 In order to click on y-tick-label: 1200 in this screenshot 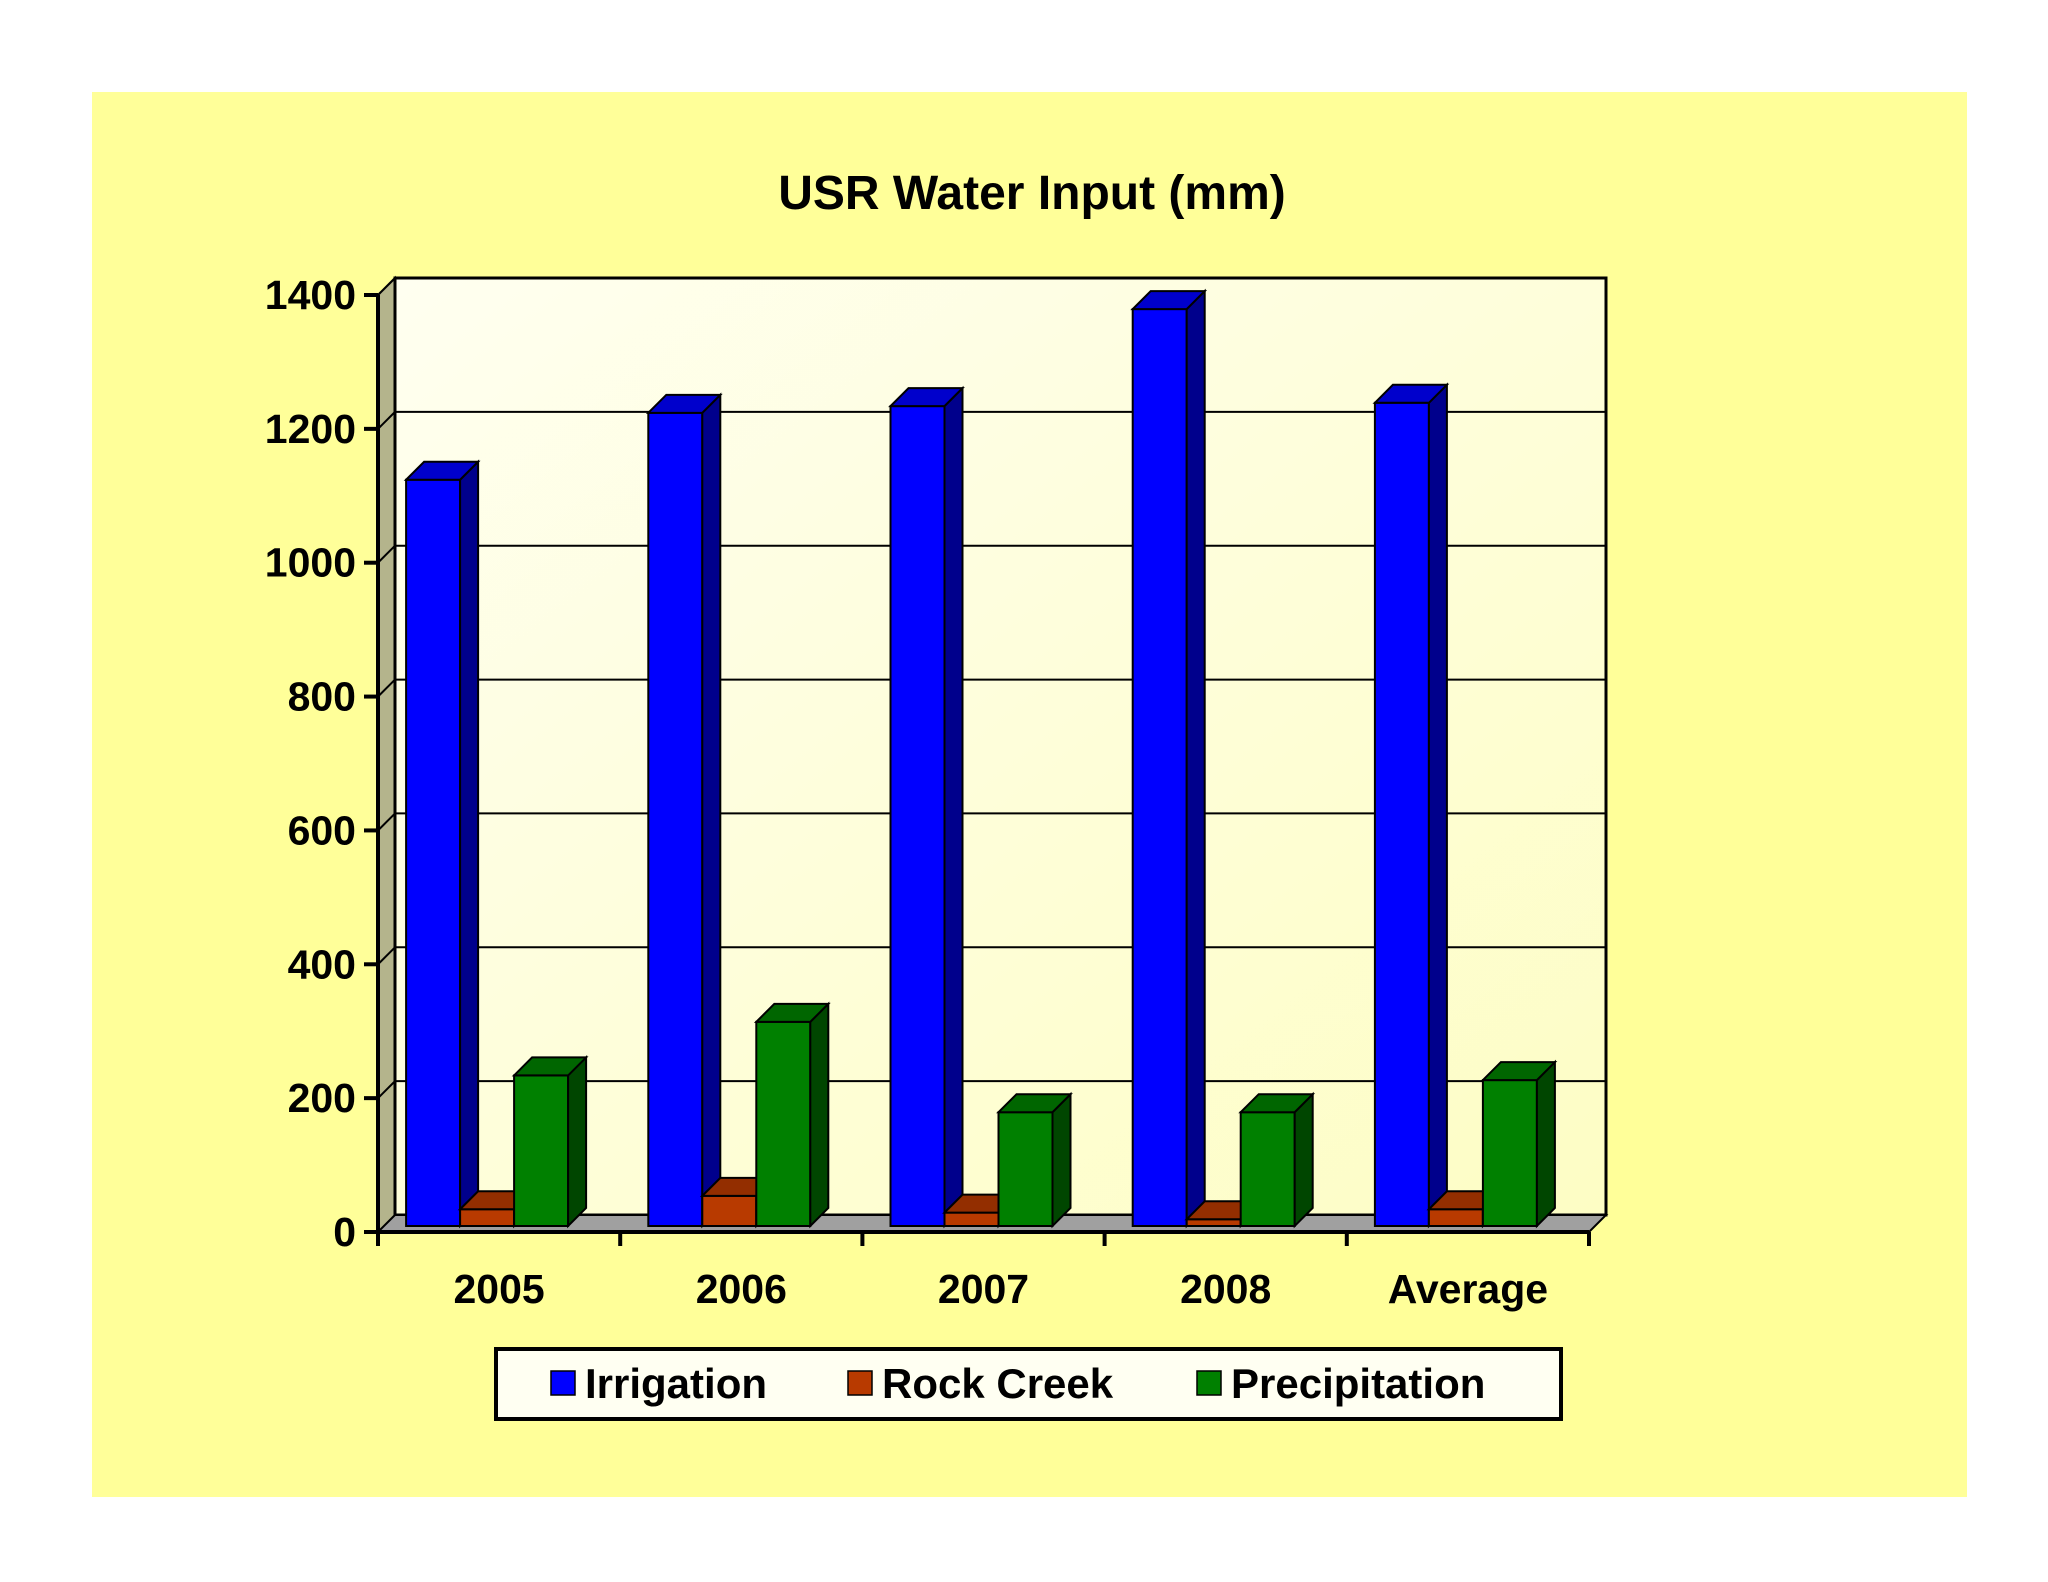, I will do `click(310, 429)`.